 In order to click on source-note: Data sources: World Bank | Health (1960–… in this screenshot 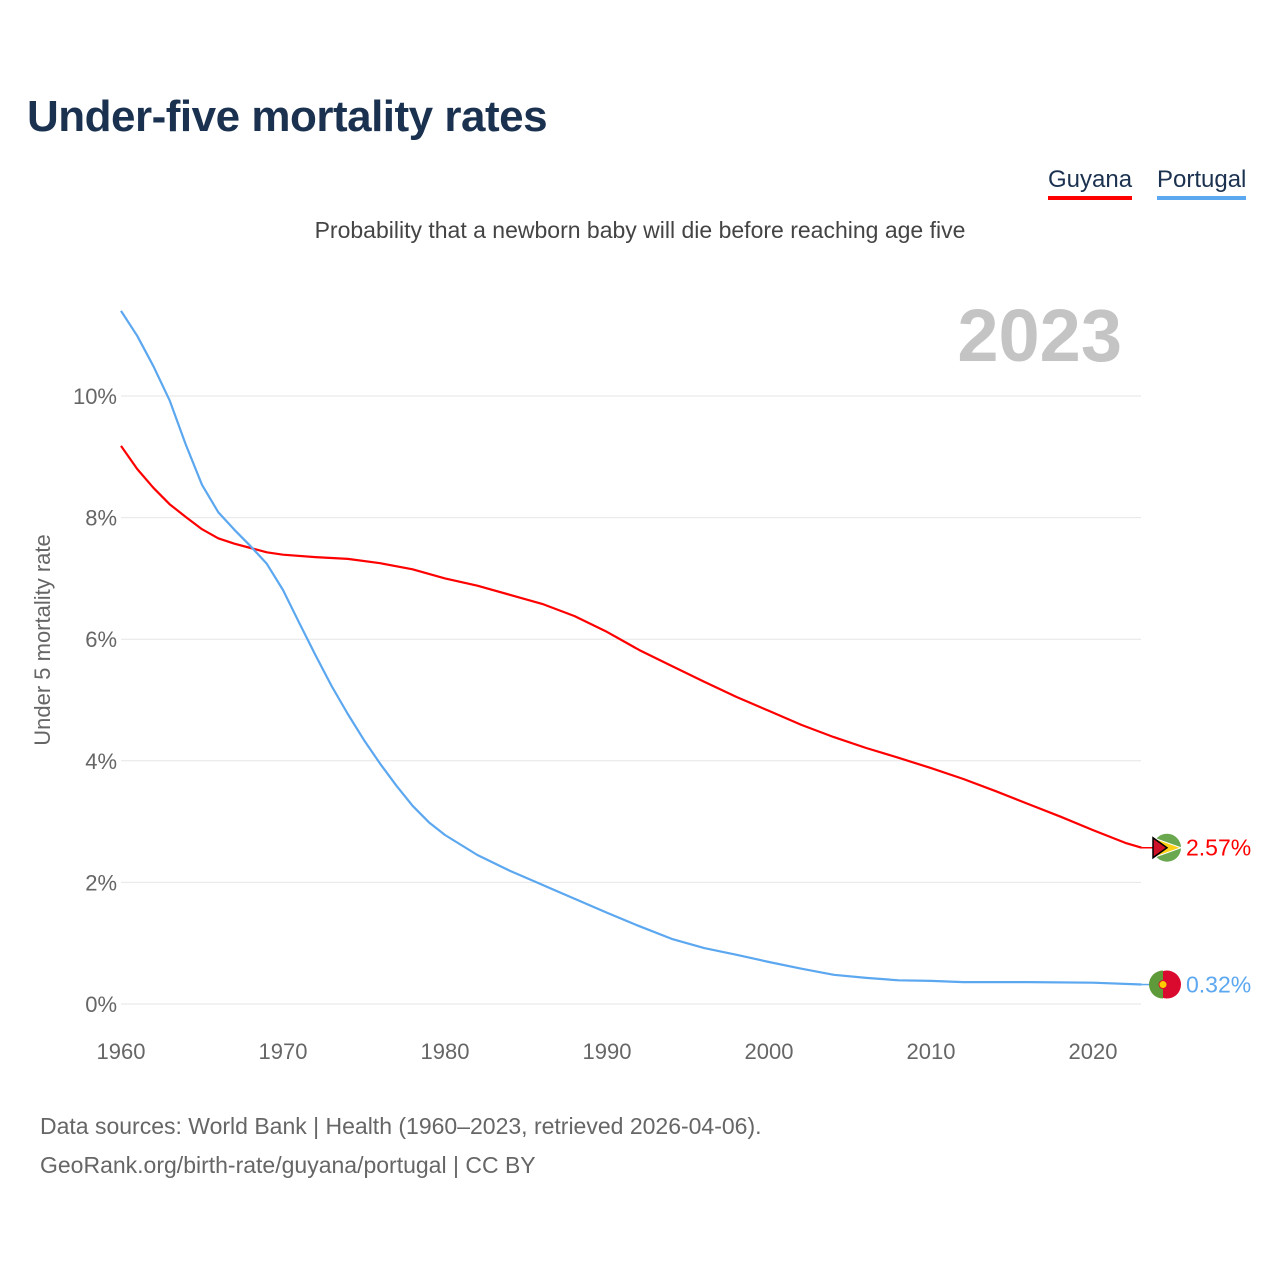, I will do `click(401, 1146)`.